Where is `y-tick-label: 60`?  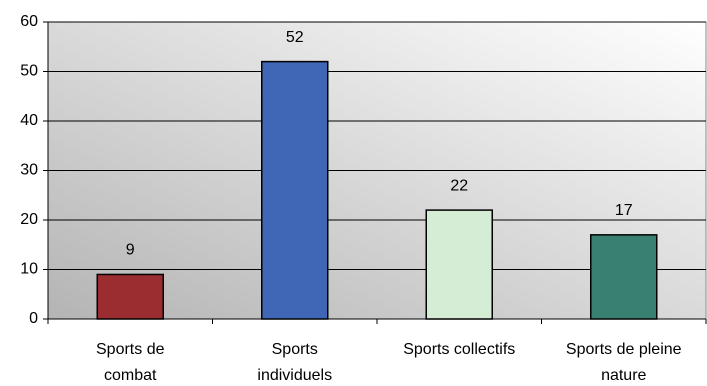
y-tick-label: 60 is located at coordinates (29, 21).